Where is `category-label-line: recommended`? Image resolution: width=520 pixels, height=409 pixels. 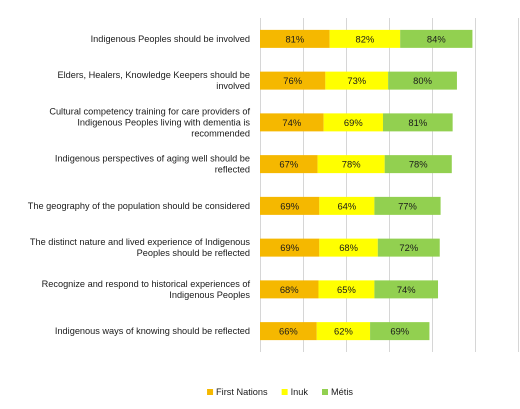 category-label-line: recommended is located at coordinates (220, 133).